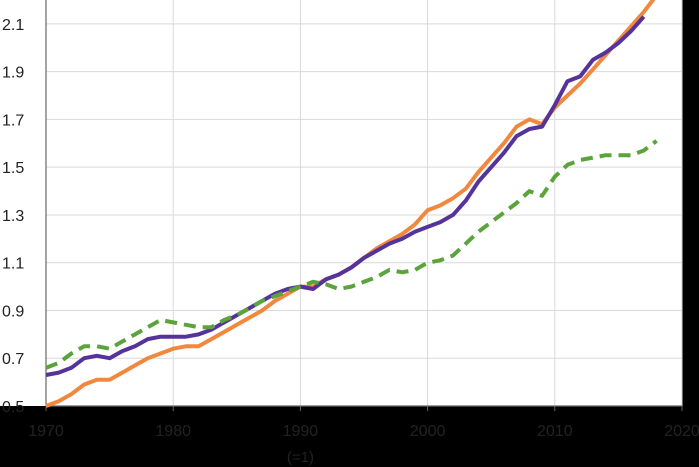 This screenshot has height=467, width=699. I want to click on y-tick-label: 0.5, so click(13, 407).